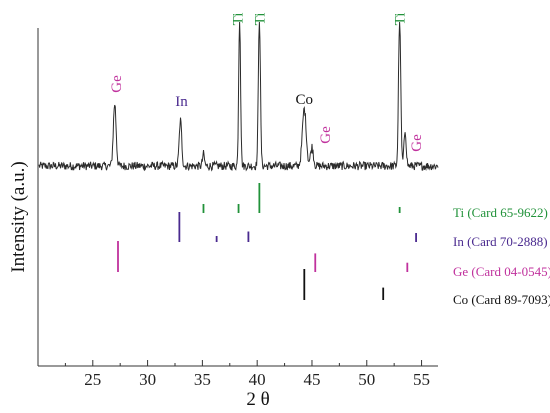 The height and width of the screenshot is (413, 550). I want to click on x-tick-label: 30, so click(147, 379).